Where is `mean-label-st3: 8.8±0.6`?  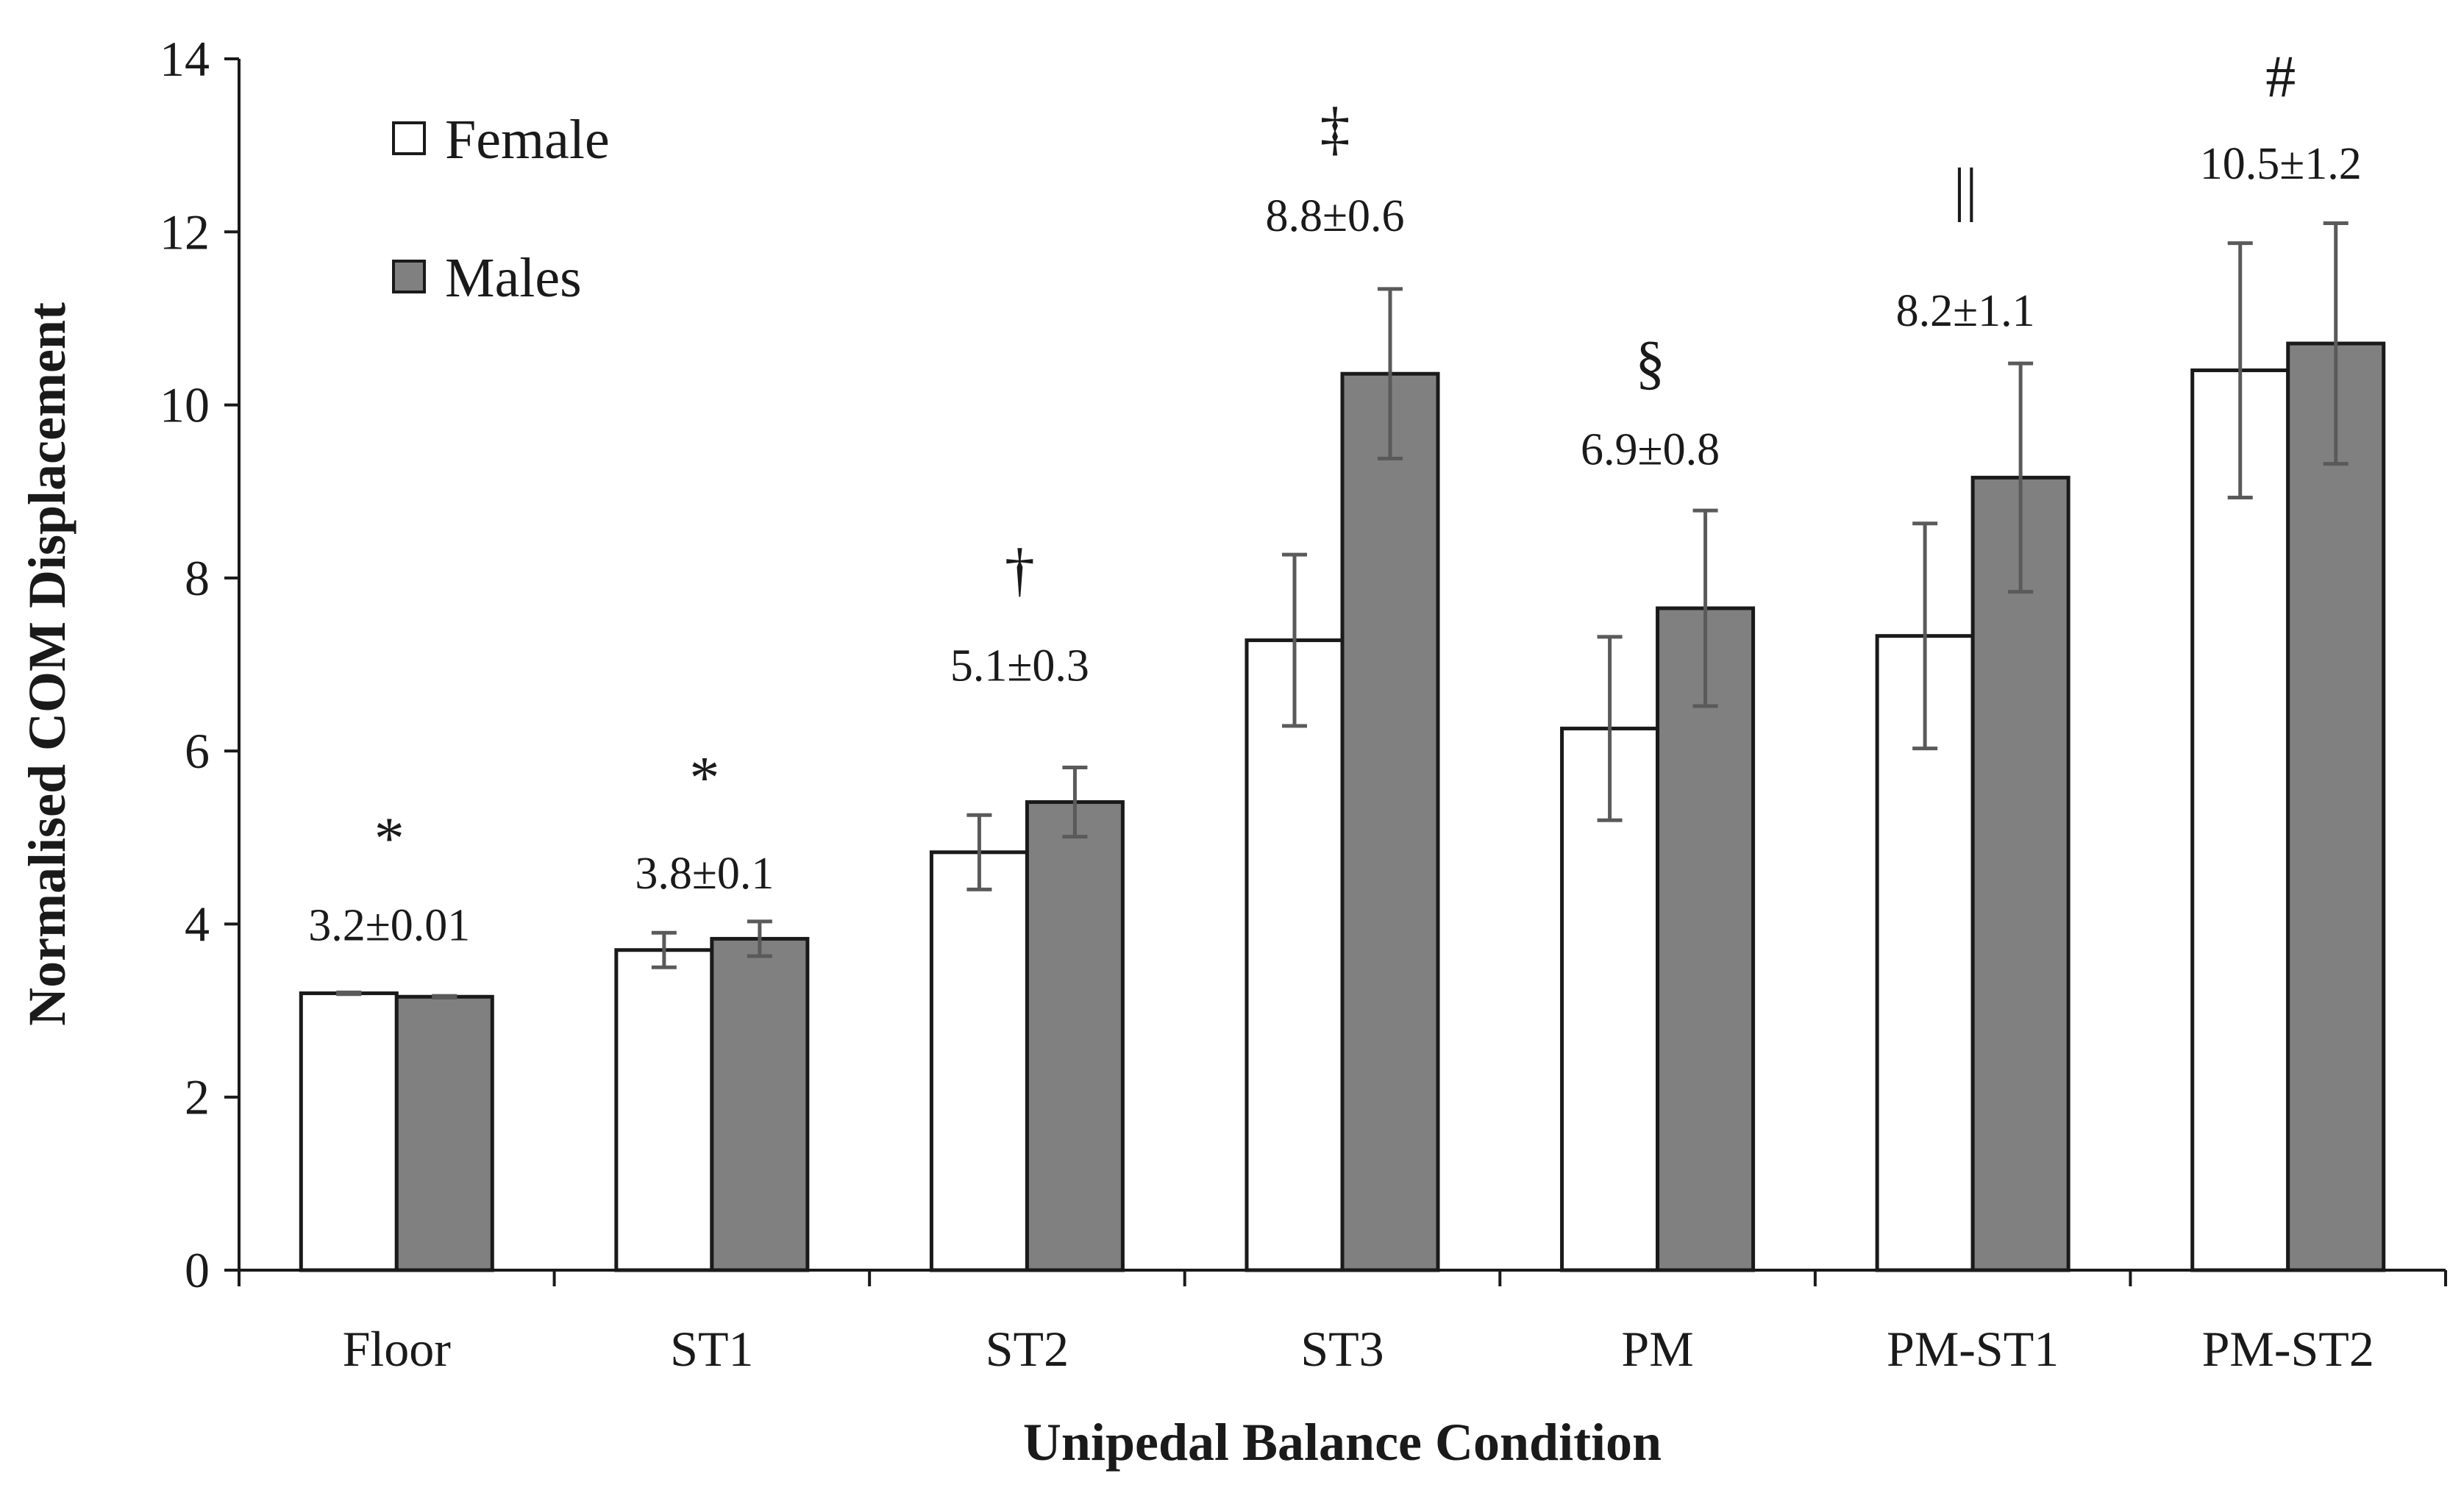
mean-label-st3: 8.8±0.6 is located at coordinates (1334, 216).